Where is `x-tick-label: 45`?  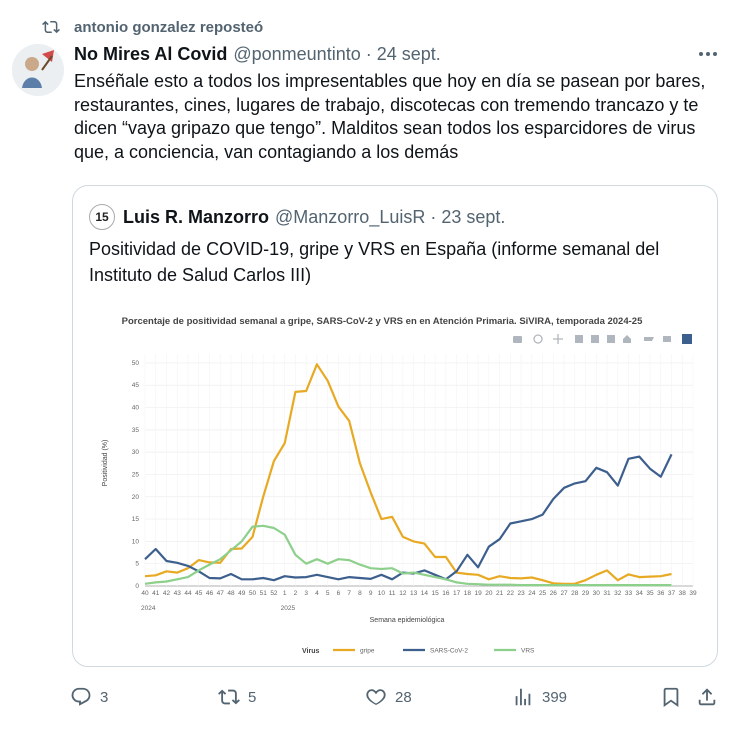
x-tick-label: 45 is located at coordinates (199, 593).